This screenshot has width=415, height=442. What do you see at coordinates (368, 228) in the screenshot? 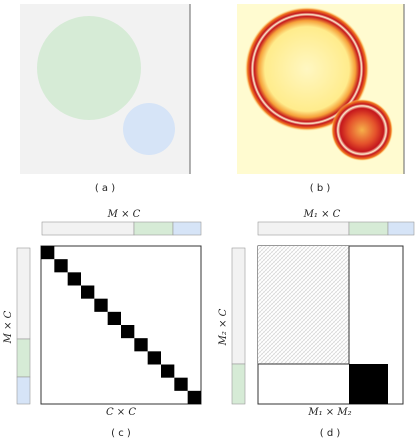
I see `d-top-bar-green-segment` at bounding box center [368, 228].